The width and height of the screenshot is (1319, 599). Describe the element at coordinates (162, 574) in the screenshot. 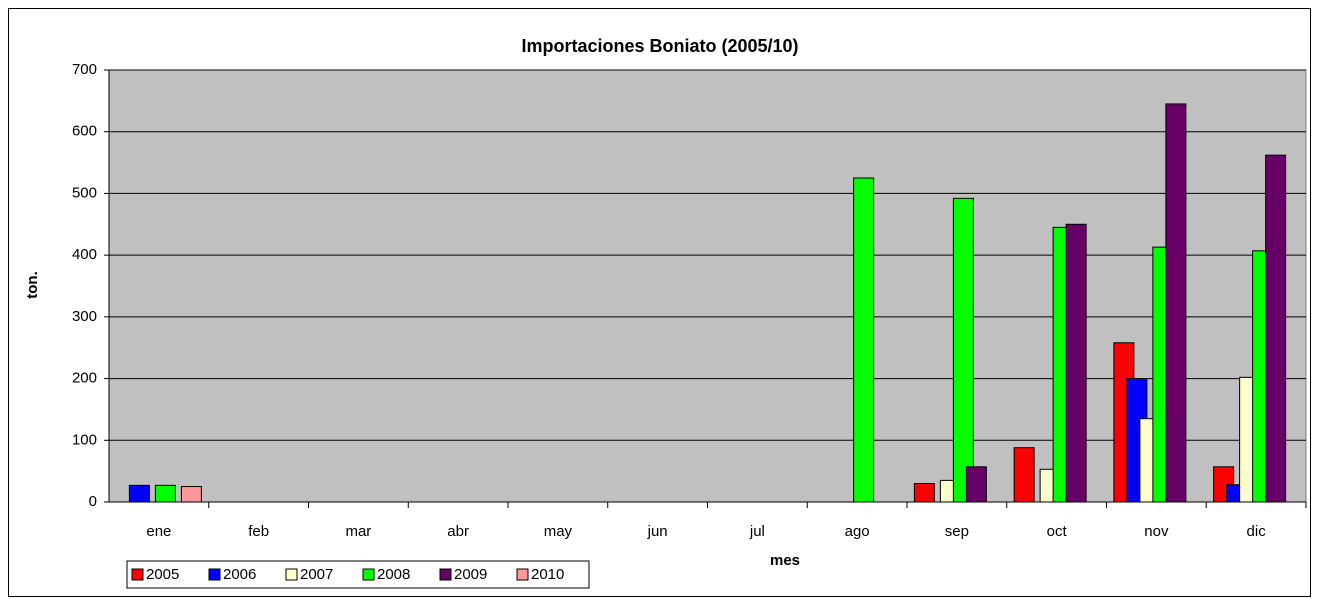

I see `legend-label: 2005` at that location.